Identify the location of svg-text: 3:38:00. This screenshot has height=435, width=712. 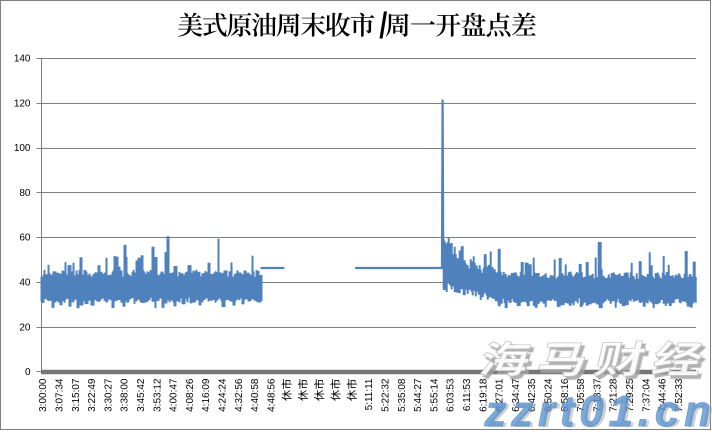
(125, 395).